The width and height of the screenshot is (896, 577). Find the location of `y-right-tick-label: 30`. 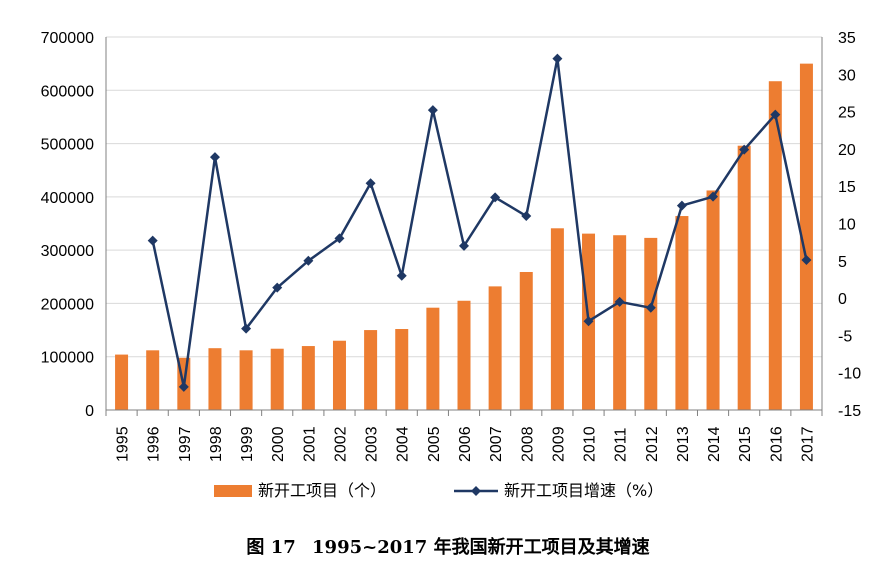

y-right-tick-label: 30 is located at coordinates (847, 75).